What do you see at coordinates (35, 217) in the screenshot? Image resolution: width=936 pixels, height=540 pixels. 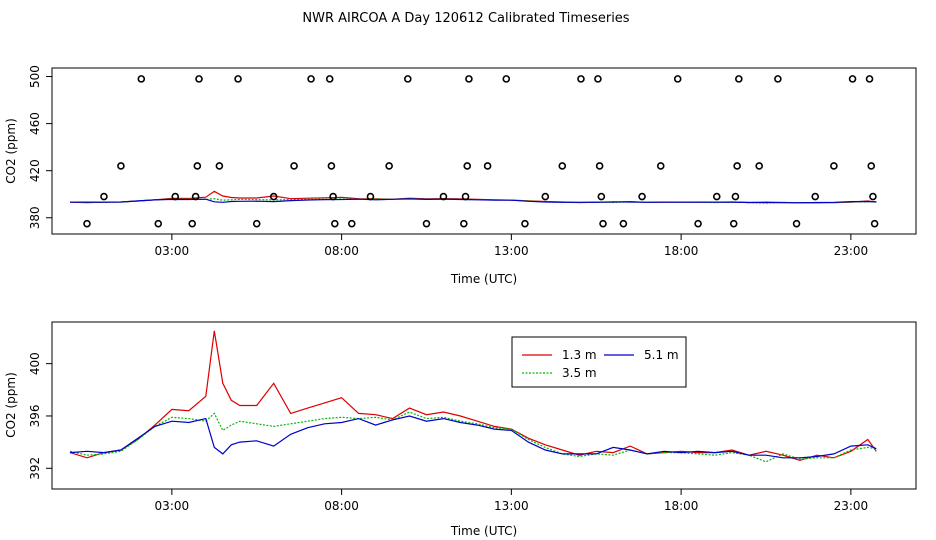 I see `top-y-tick-label: 380` at bounding box center [35, 217].